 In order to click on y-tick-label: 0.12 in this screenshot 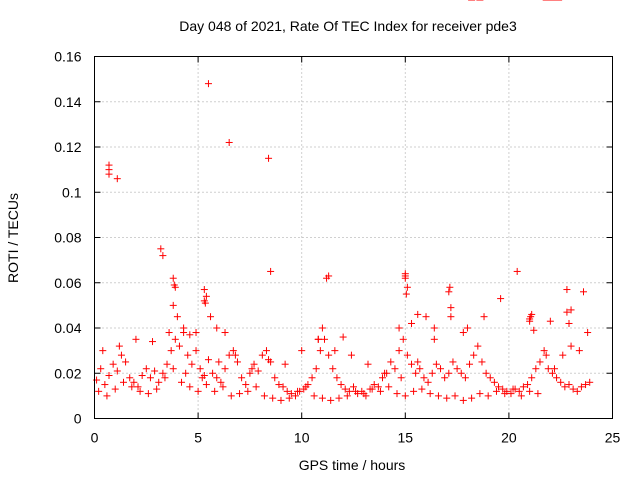, I will do `click(67, 147)`.